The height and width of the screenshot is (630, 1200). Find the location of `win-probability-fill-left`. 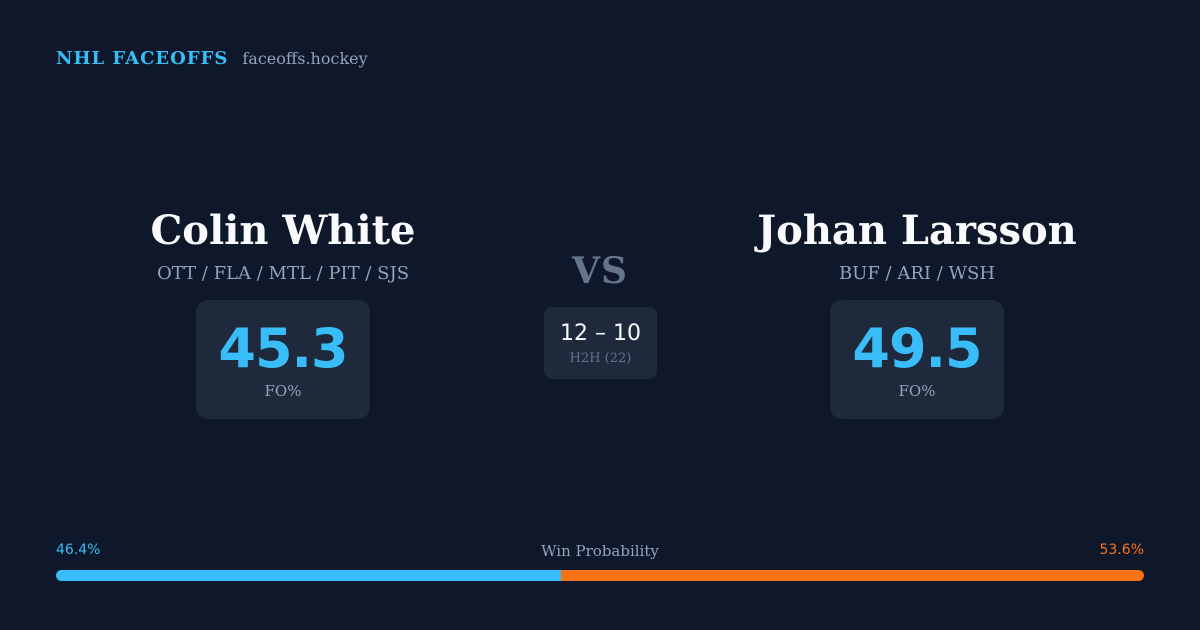

win-probability-fill-left is located at coordinates (308, 575).